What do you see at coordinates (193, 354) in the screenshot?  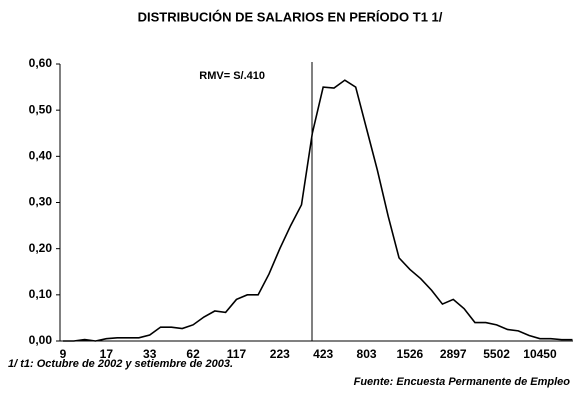 I see `x-tick-label: 62` at bounding box center [193, 354].